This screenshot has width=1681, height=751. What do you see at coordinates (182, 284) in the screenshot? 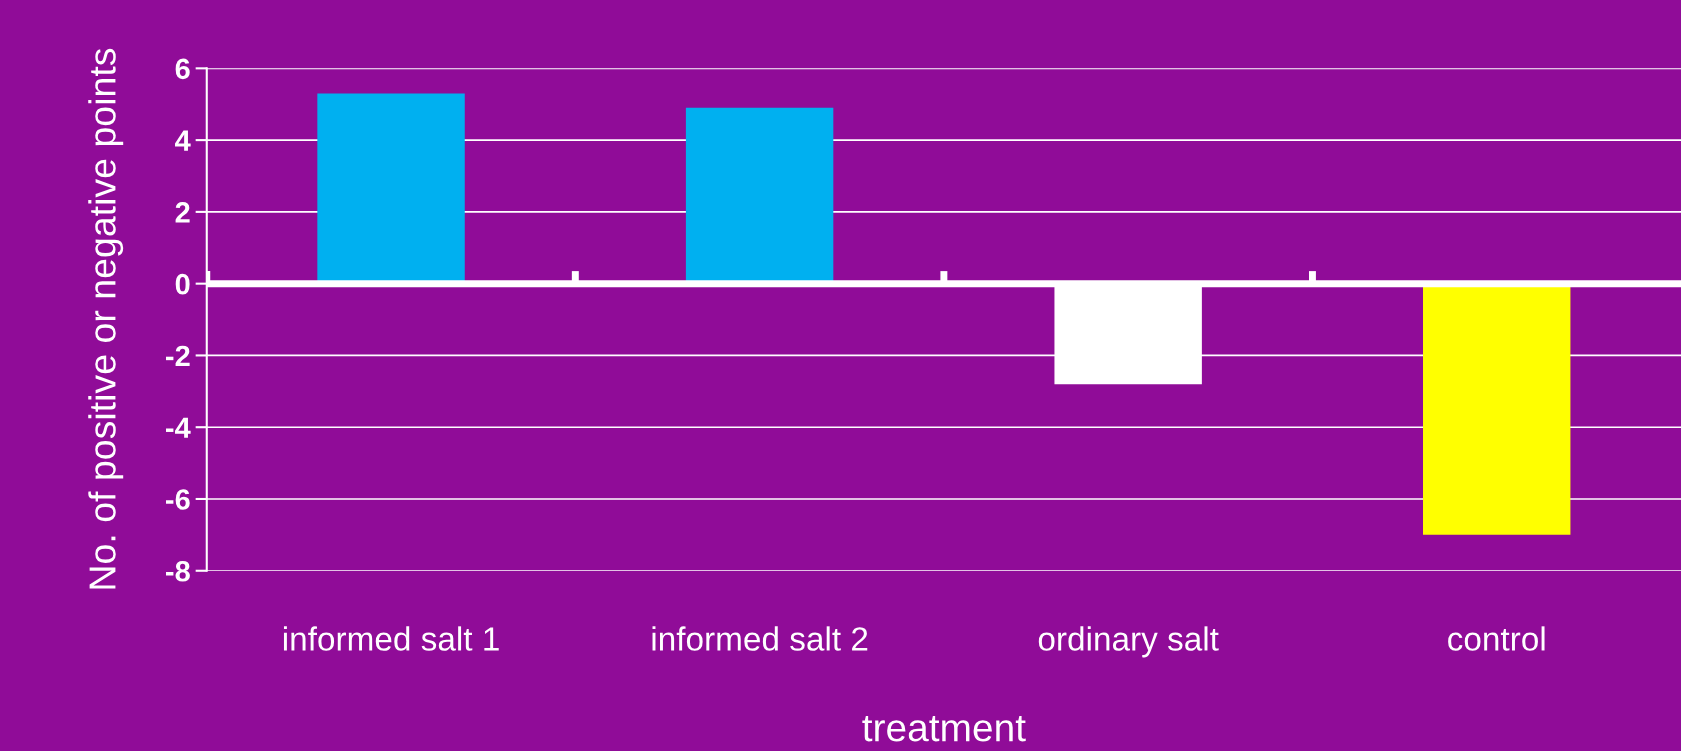
I see `y-tick-label: 0` at bounding box center [182, 284].